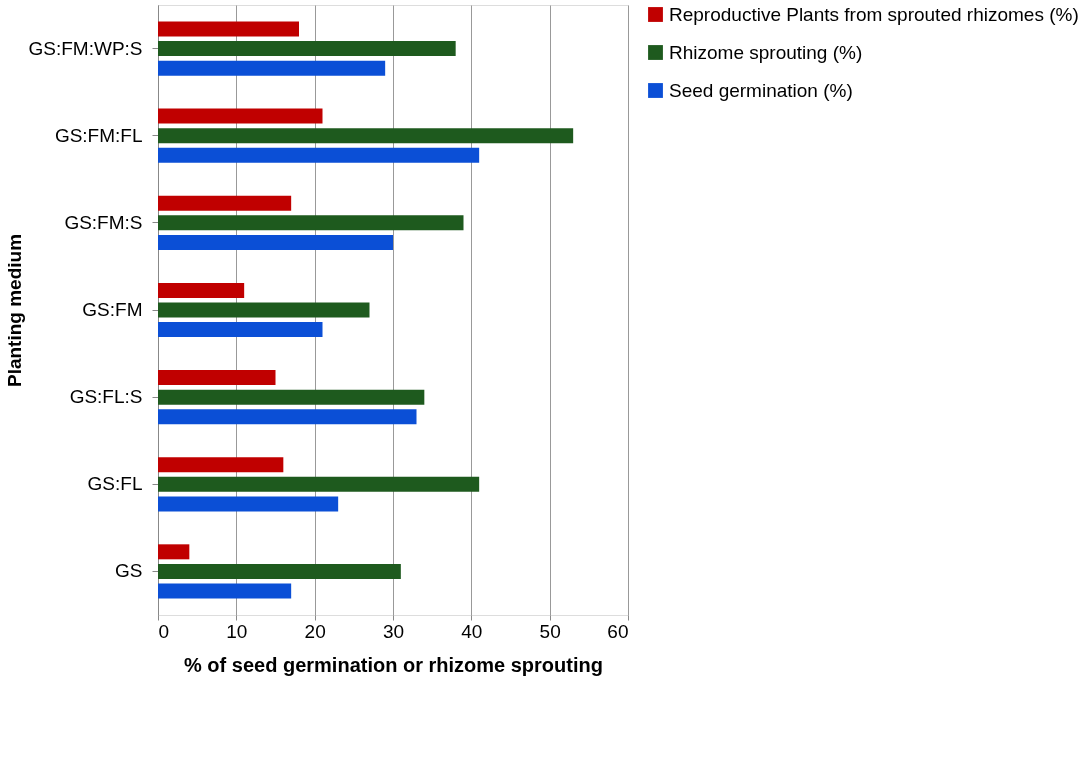 The height and width of the screenshot is (769, 1084). Describe the element at coordinates (112, 309) in the screenshot. I see `y-tick-label: GS:FM` at that location.